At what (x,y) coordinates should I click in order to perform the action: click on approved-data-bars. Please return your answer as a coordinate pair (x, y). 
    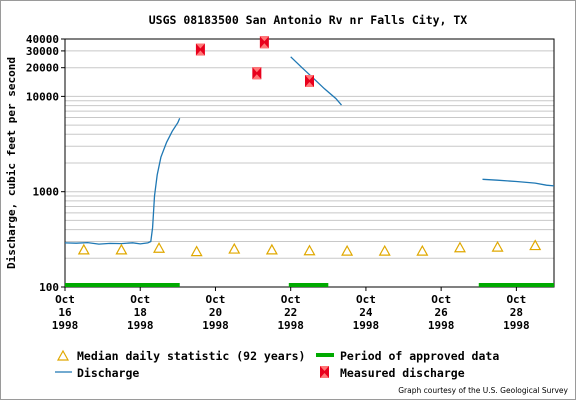
    Looking at the image, I should click on (309, 285).